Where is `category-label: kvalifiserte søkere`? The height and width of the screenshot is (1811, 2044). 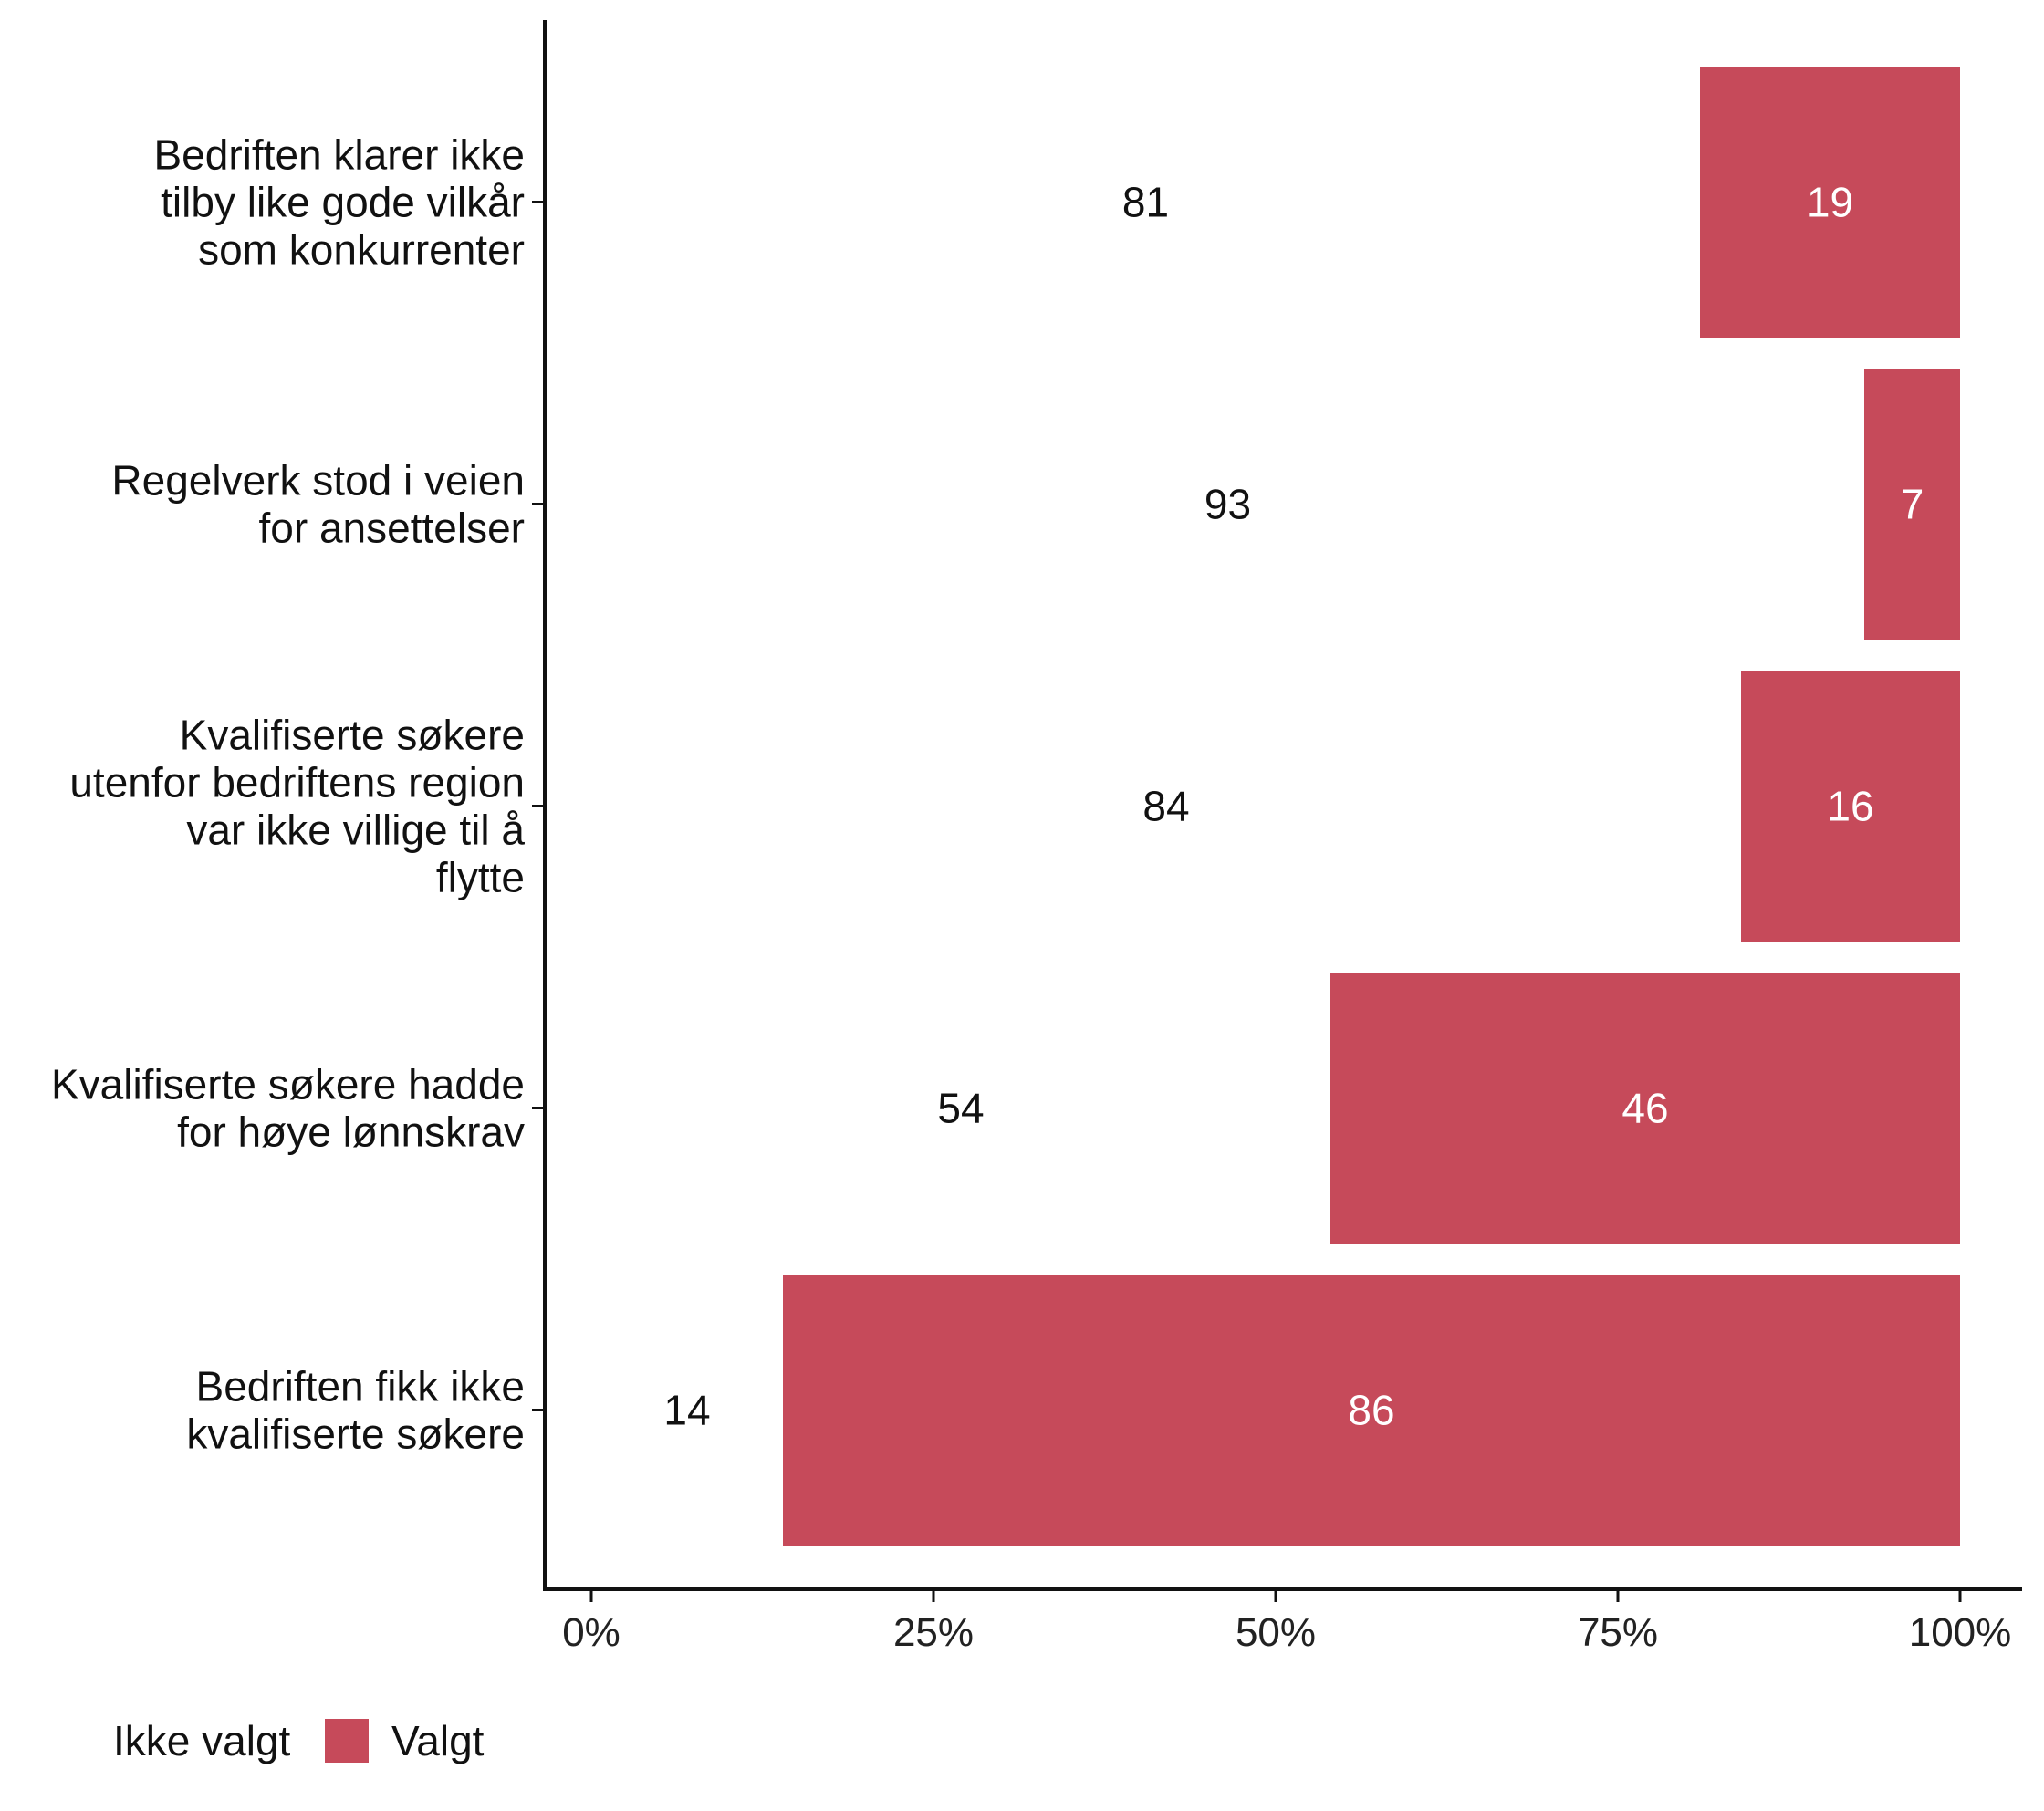 category-label: kvalifiserte søkere is located at coordinates (355, 1434).